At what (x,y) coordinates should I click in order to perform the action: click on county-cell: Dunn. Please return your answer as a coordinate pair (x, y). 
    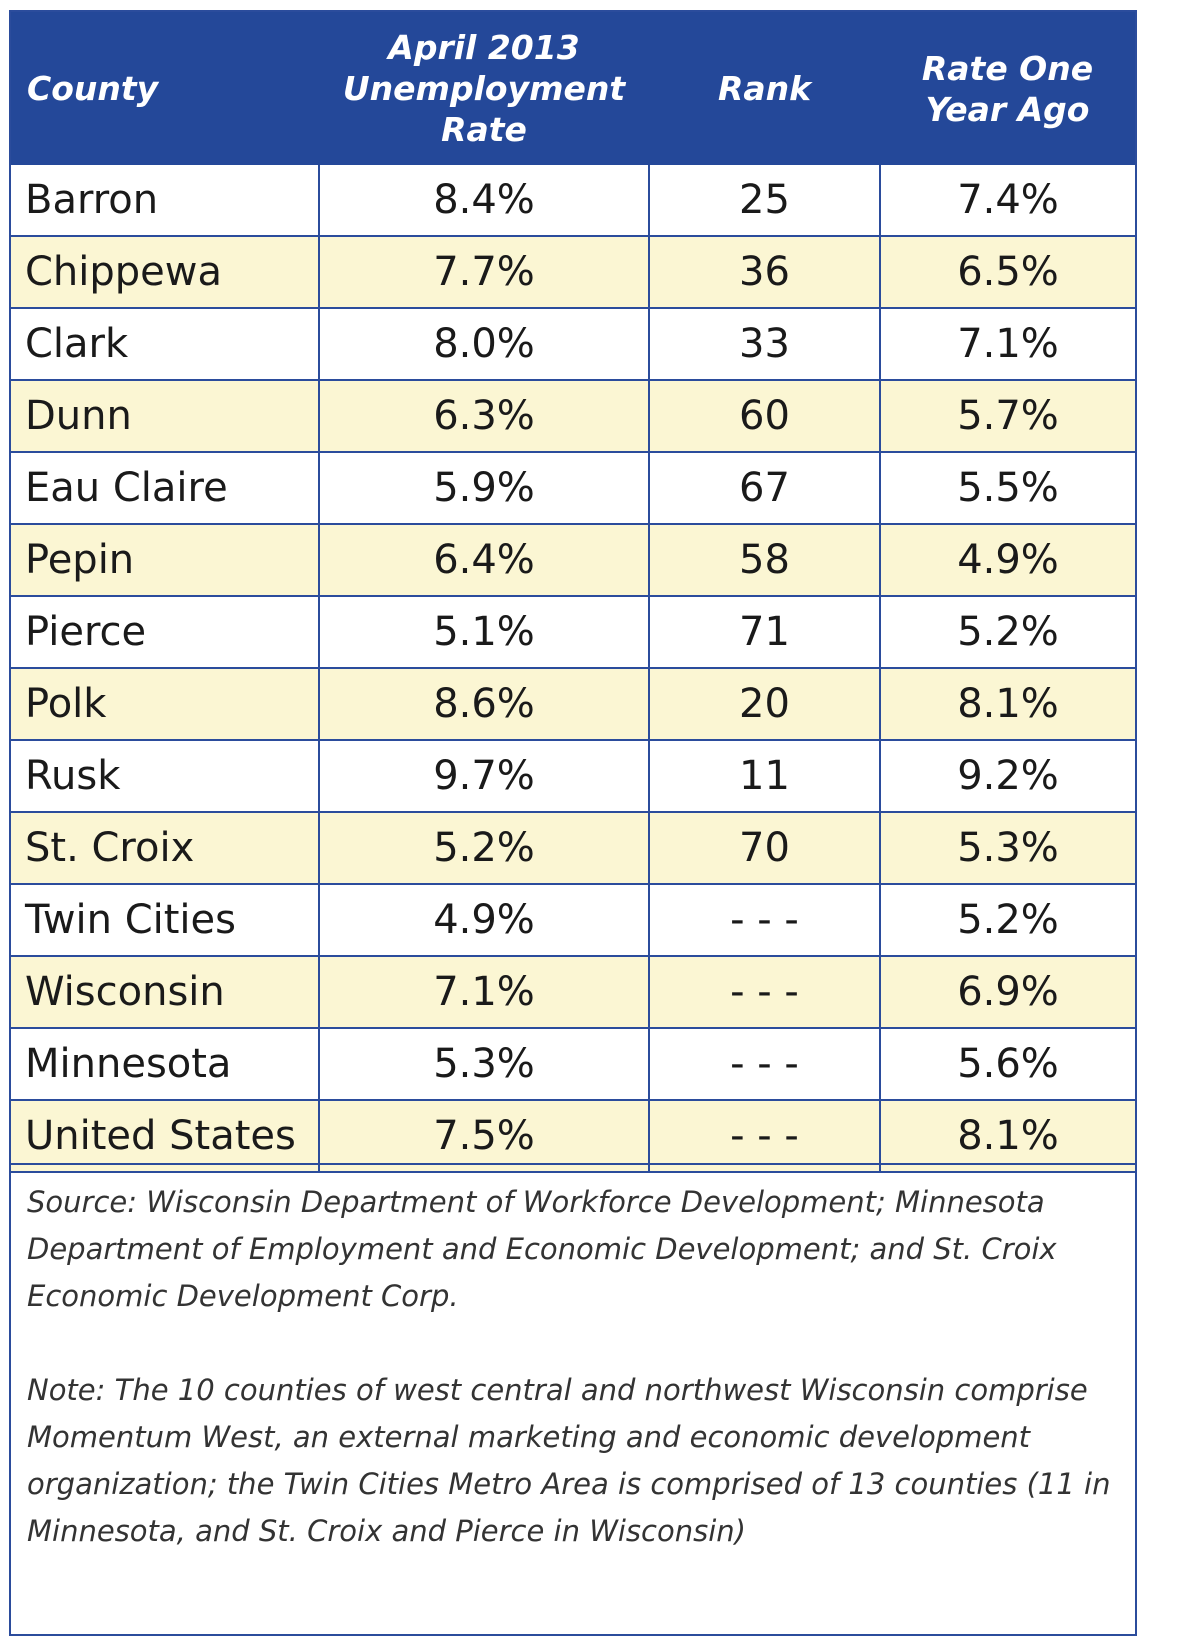
    Looking at the image, I should click on (165, 416).